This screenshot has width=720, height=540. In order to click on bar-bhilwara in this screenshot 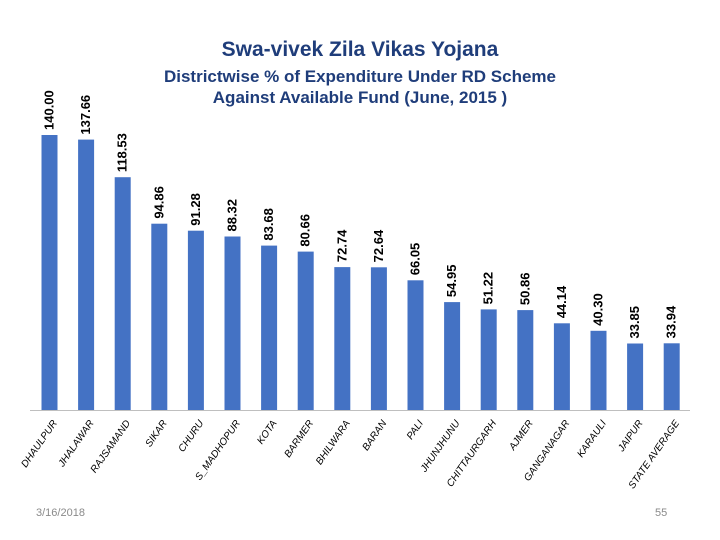, I will do `click(342, 338)`.